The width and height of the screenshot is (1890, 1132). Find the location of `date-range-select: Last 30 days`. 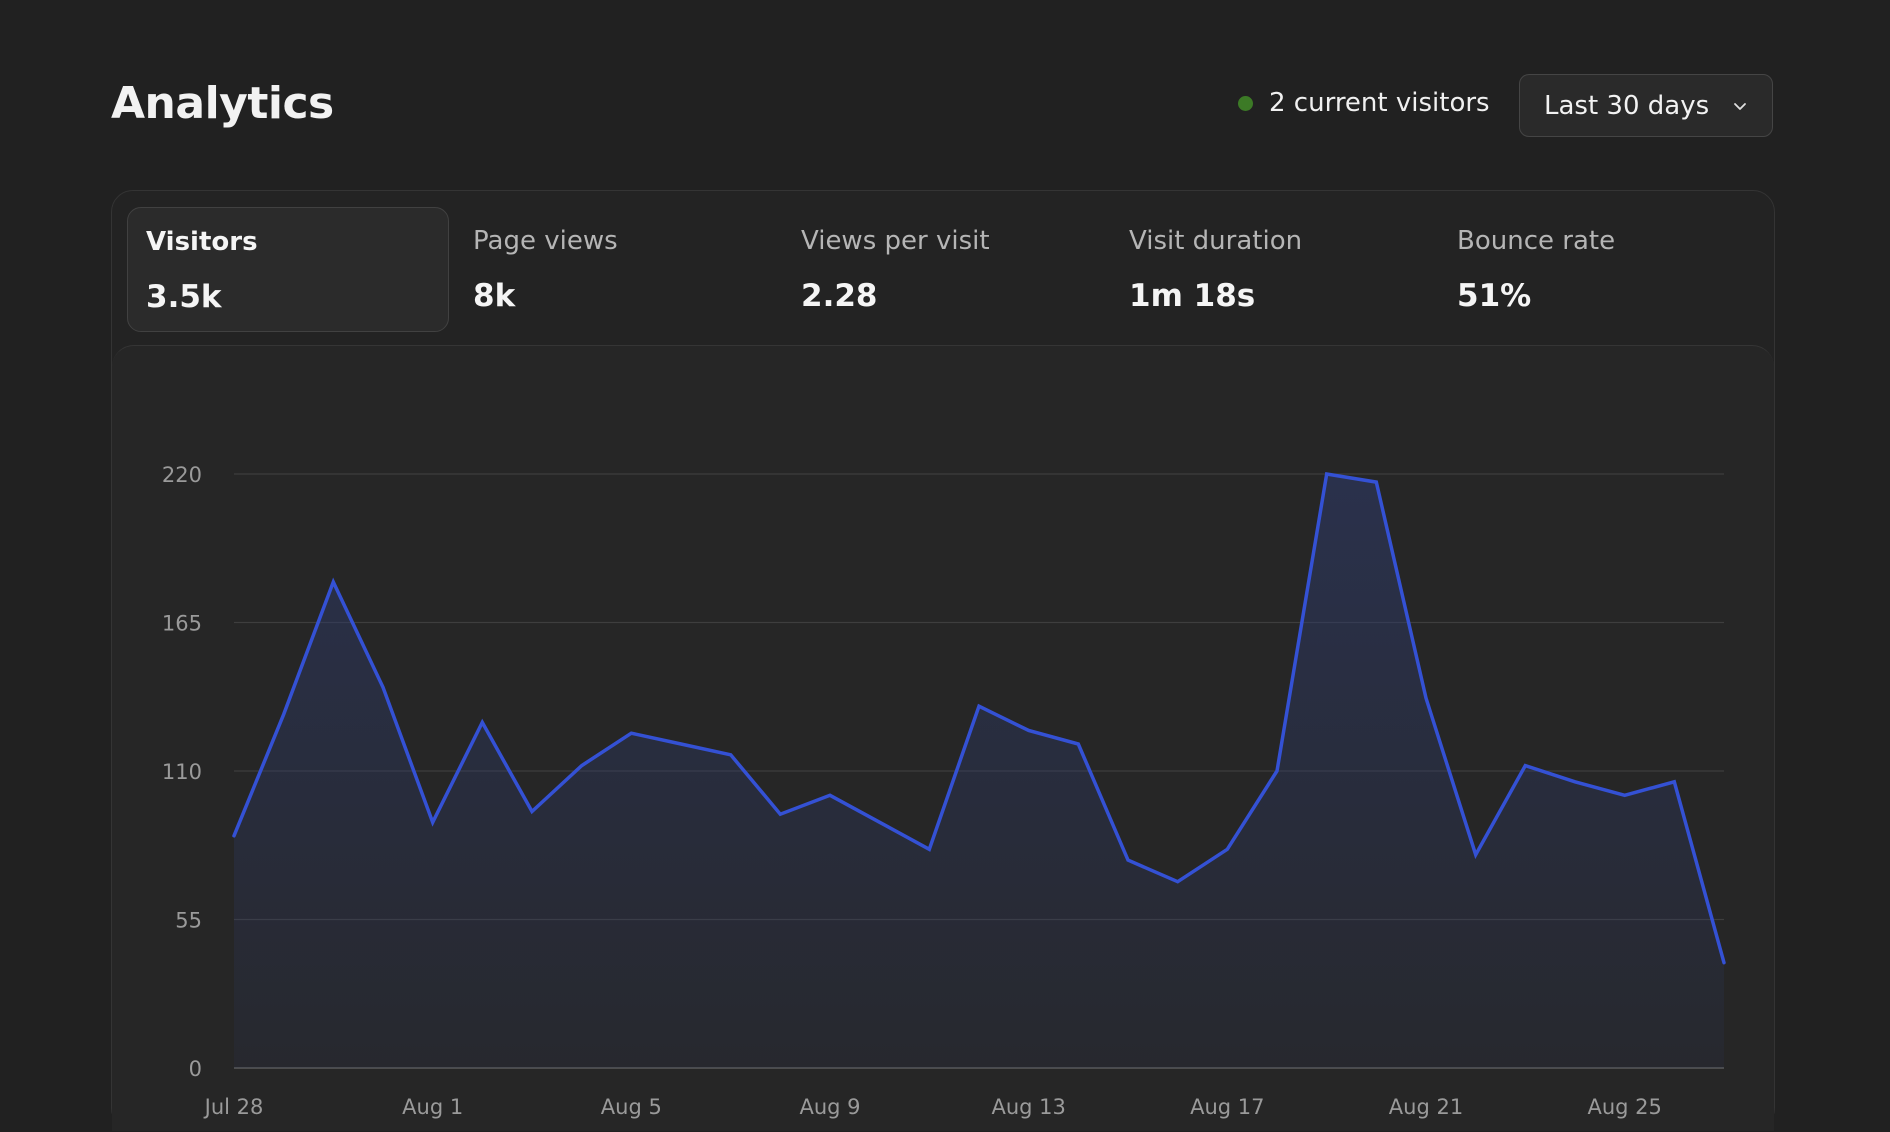

date-range-select: Last 30 days is located at coordinates (1646, 105).